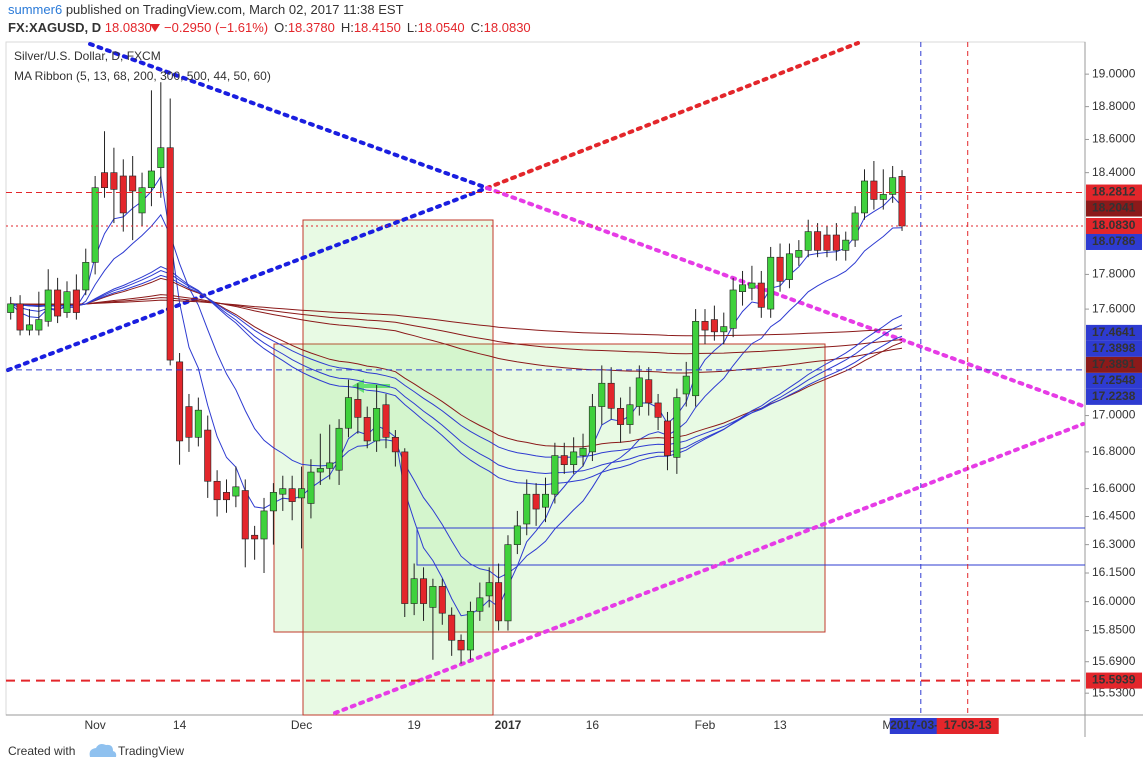 The height and width of the screenshot is (770, 1143). I want to click on price-tag-label: 17.3891, so click(1114, 364).